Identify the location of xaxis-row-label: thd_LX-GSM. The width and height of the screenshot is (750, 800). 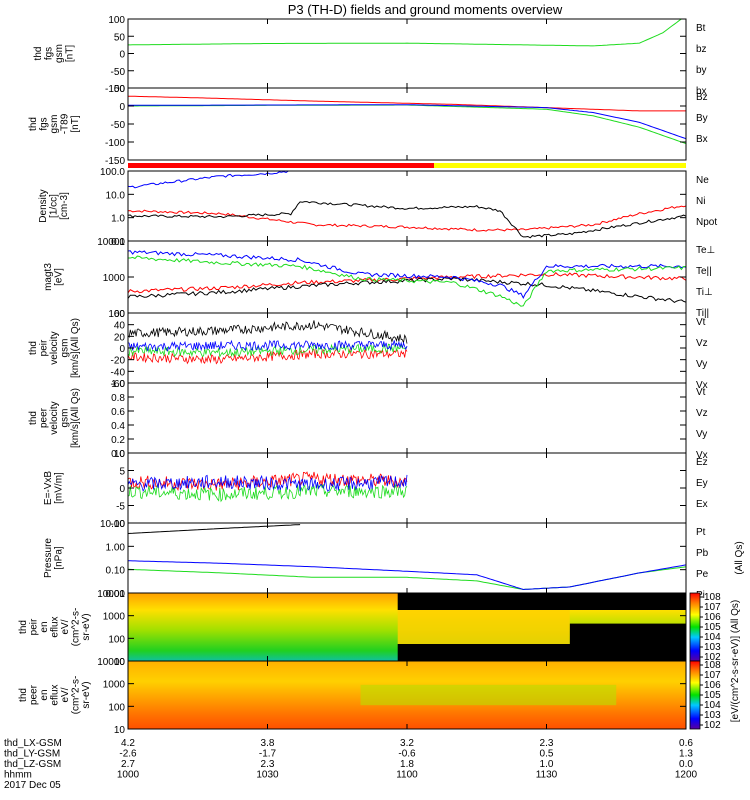
(33, 743).